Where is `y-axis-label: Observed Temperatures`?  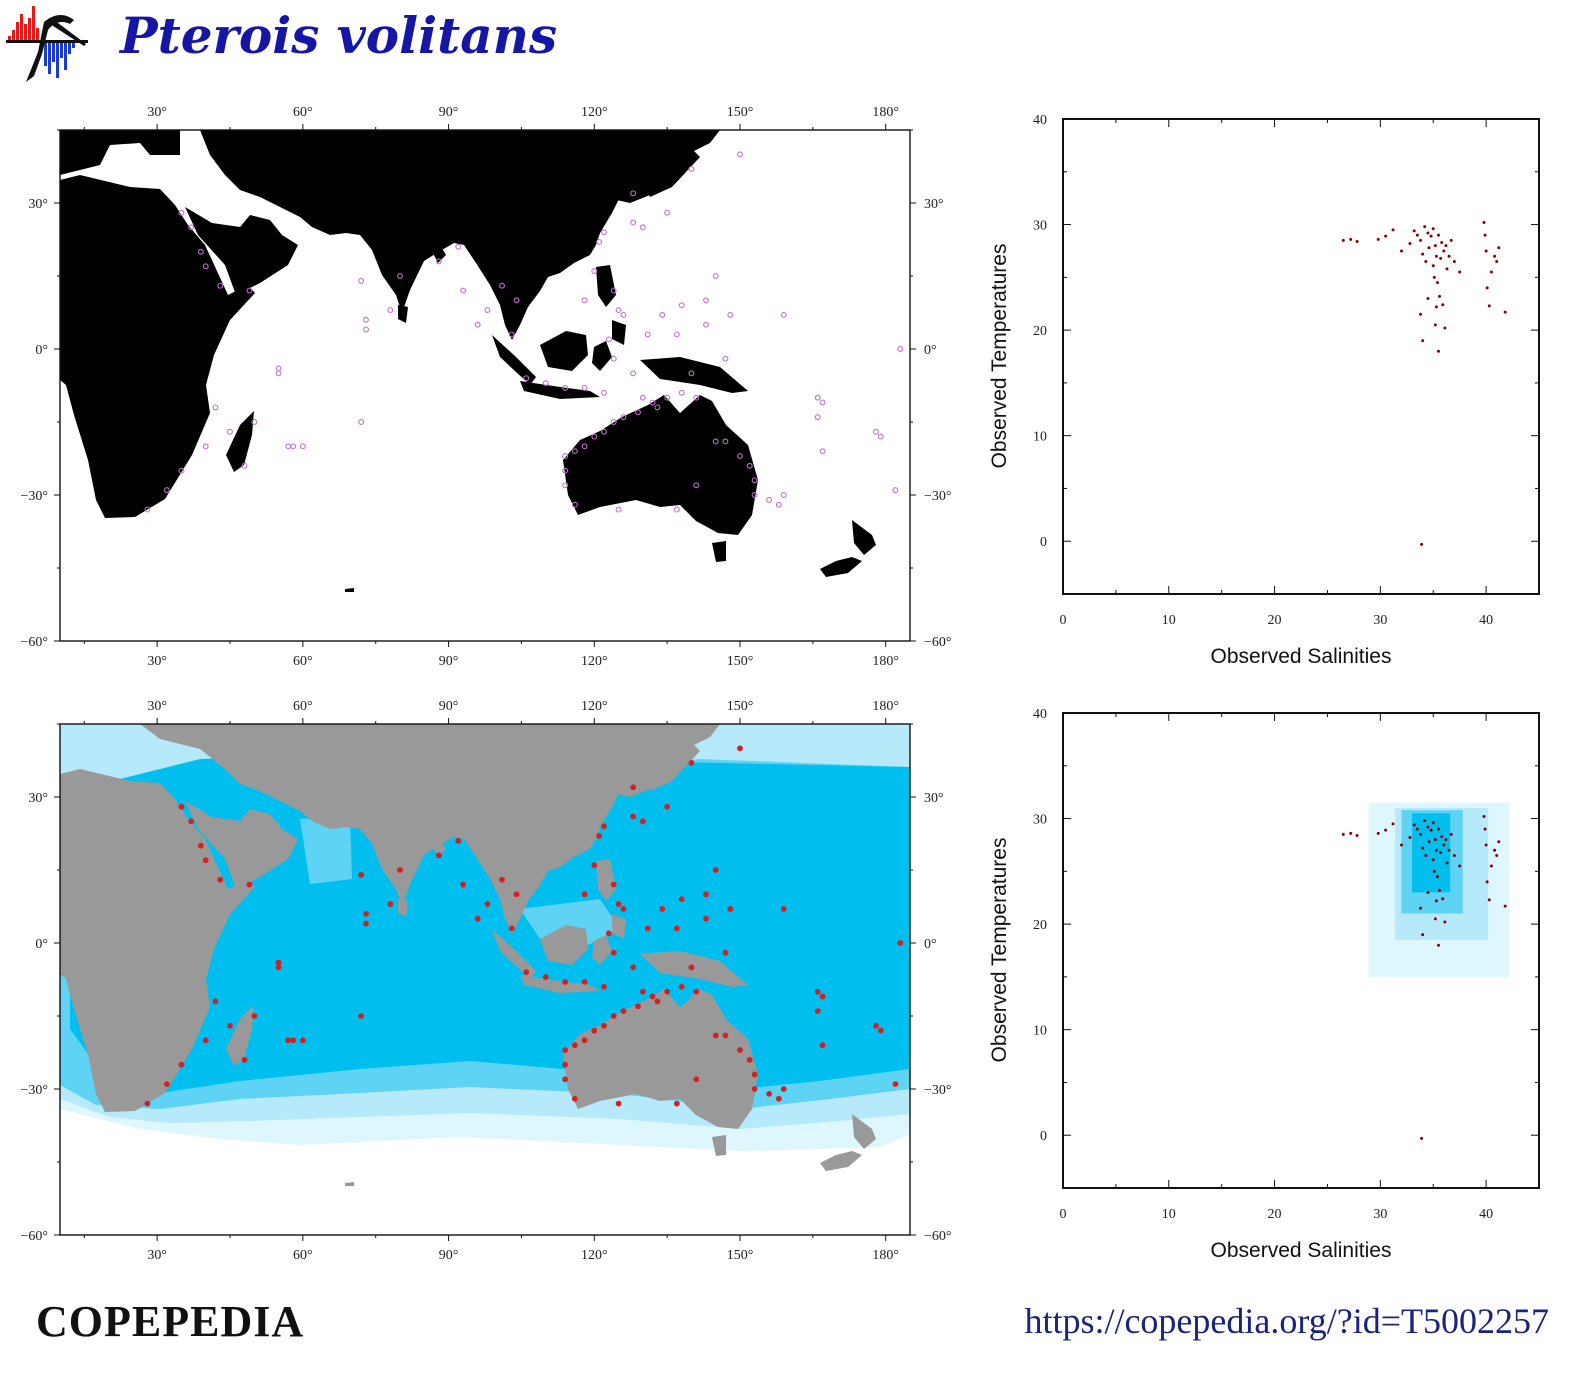
y-axis-label: Observed Temperatures is located at coordinates (999, 950).